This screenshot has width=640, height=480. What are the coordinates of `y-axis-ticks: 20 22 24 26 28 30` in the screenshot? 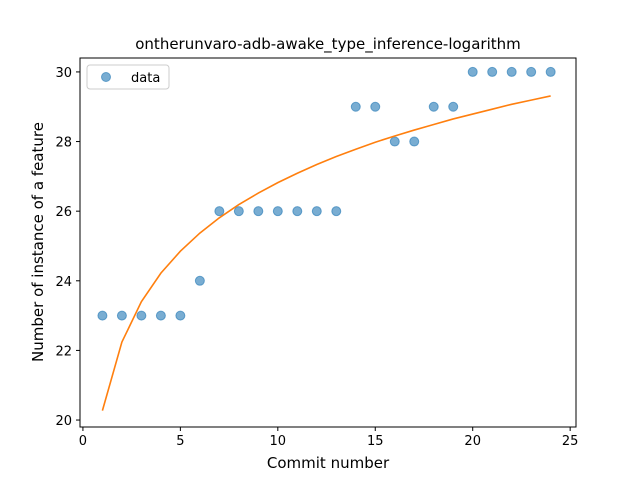 It's located at (67, 247).